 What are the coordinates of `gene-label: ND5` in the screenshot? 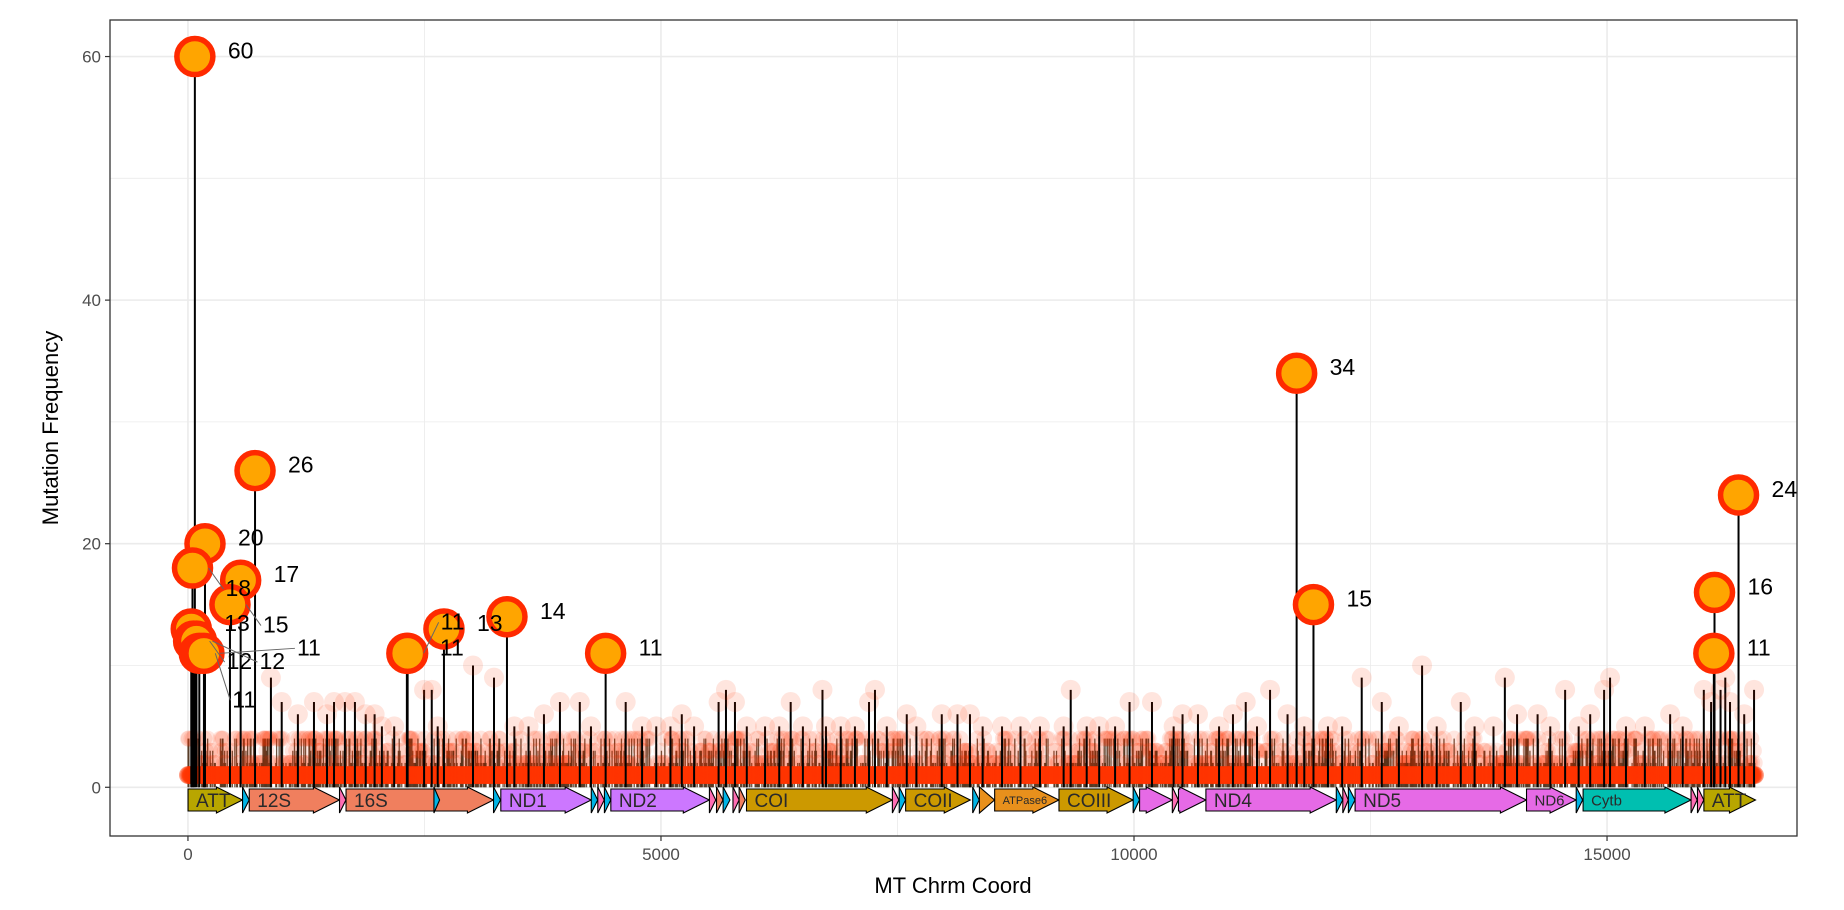 It's located at (1382, 801).